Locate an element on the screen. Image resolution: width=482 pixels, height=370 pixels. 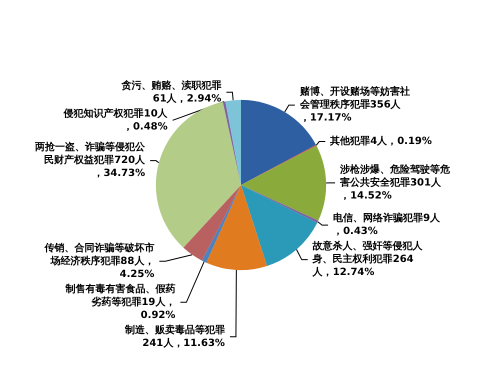
slice-label: 侵犯知识产权犯罪10人，0.48% is located at coordinates (115, 119).